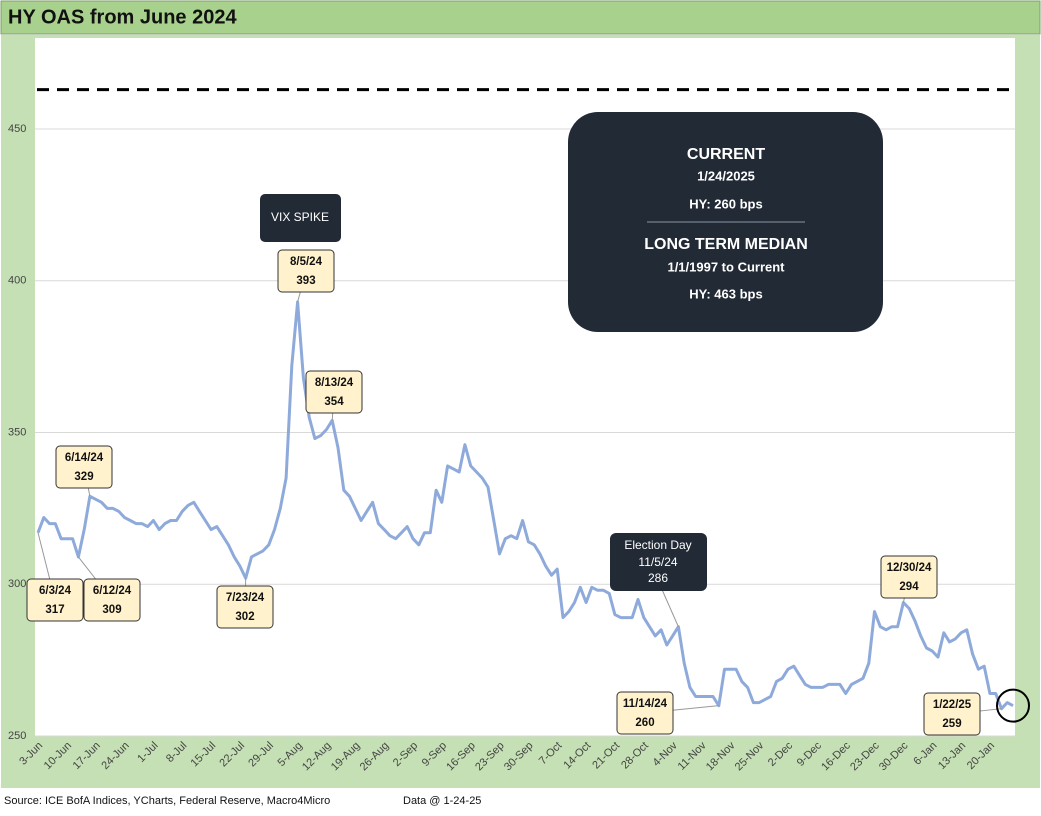 This screenshot has height=816, width=1041. Describe the element at coordinates (520, 17) in the screenshot. I see `title-bar` at that location.